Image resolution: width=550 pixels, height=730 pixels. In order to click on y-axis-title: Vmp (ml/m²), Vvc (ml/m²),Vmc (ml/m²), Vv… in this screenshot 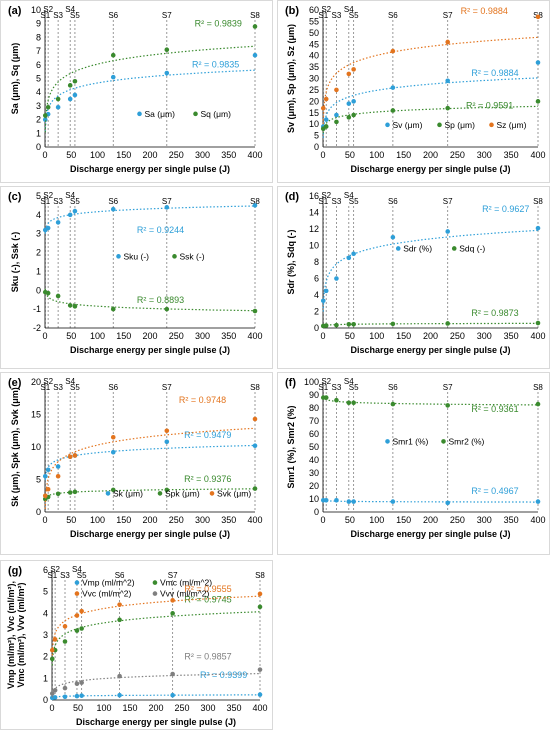, I will do `click(16, 635)`.